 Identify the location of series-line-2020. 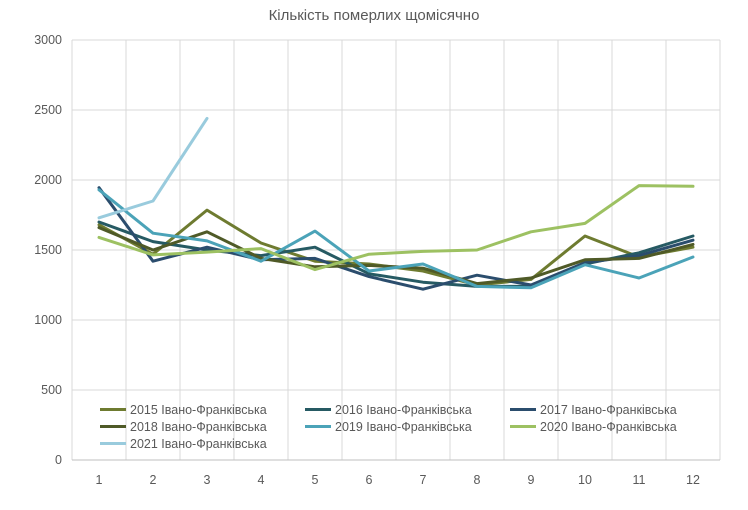
(396, 228).